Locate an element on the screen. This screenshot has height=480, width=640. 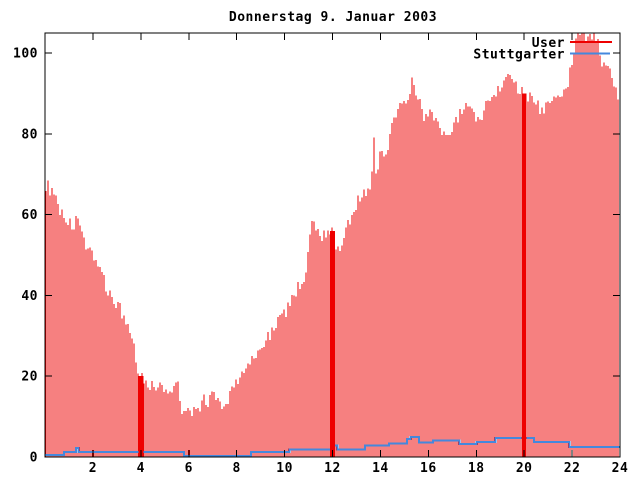
x-tick-label: 22 is located at coordinates (572, 468).